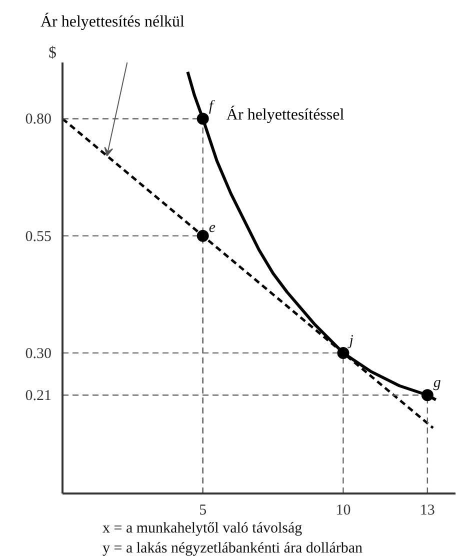 Image resolution: width=463 pixels, height=557 pixels. I want to click on y-tick-label: 0.80, so click(38, 120).